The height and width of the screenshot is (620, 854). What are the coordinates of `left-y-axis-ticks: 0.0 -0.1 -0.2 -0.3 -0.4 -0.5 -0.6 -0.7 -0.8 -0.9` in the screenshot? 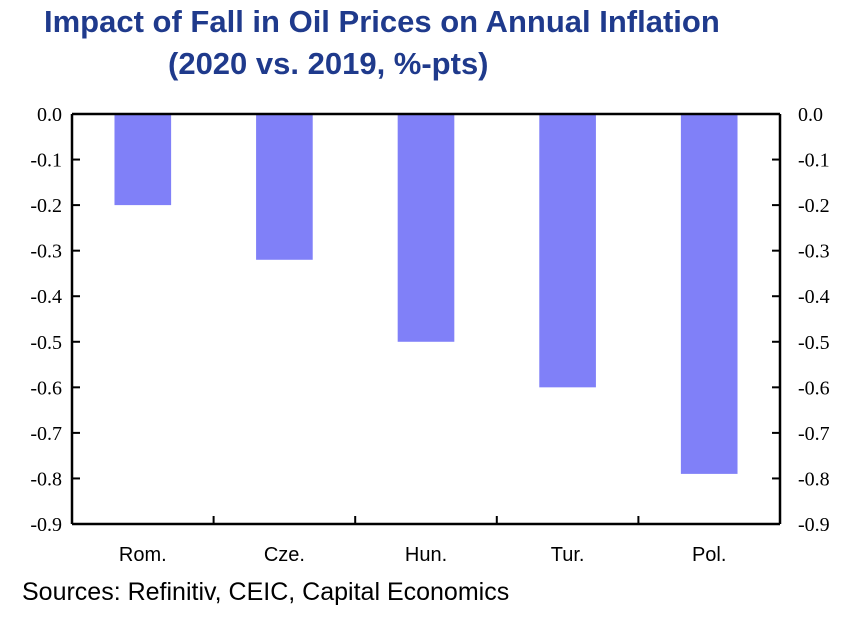 It's located at (55, 320).